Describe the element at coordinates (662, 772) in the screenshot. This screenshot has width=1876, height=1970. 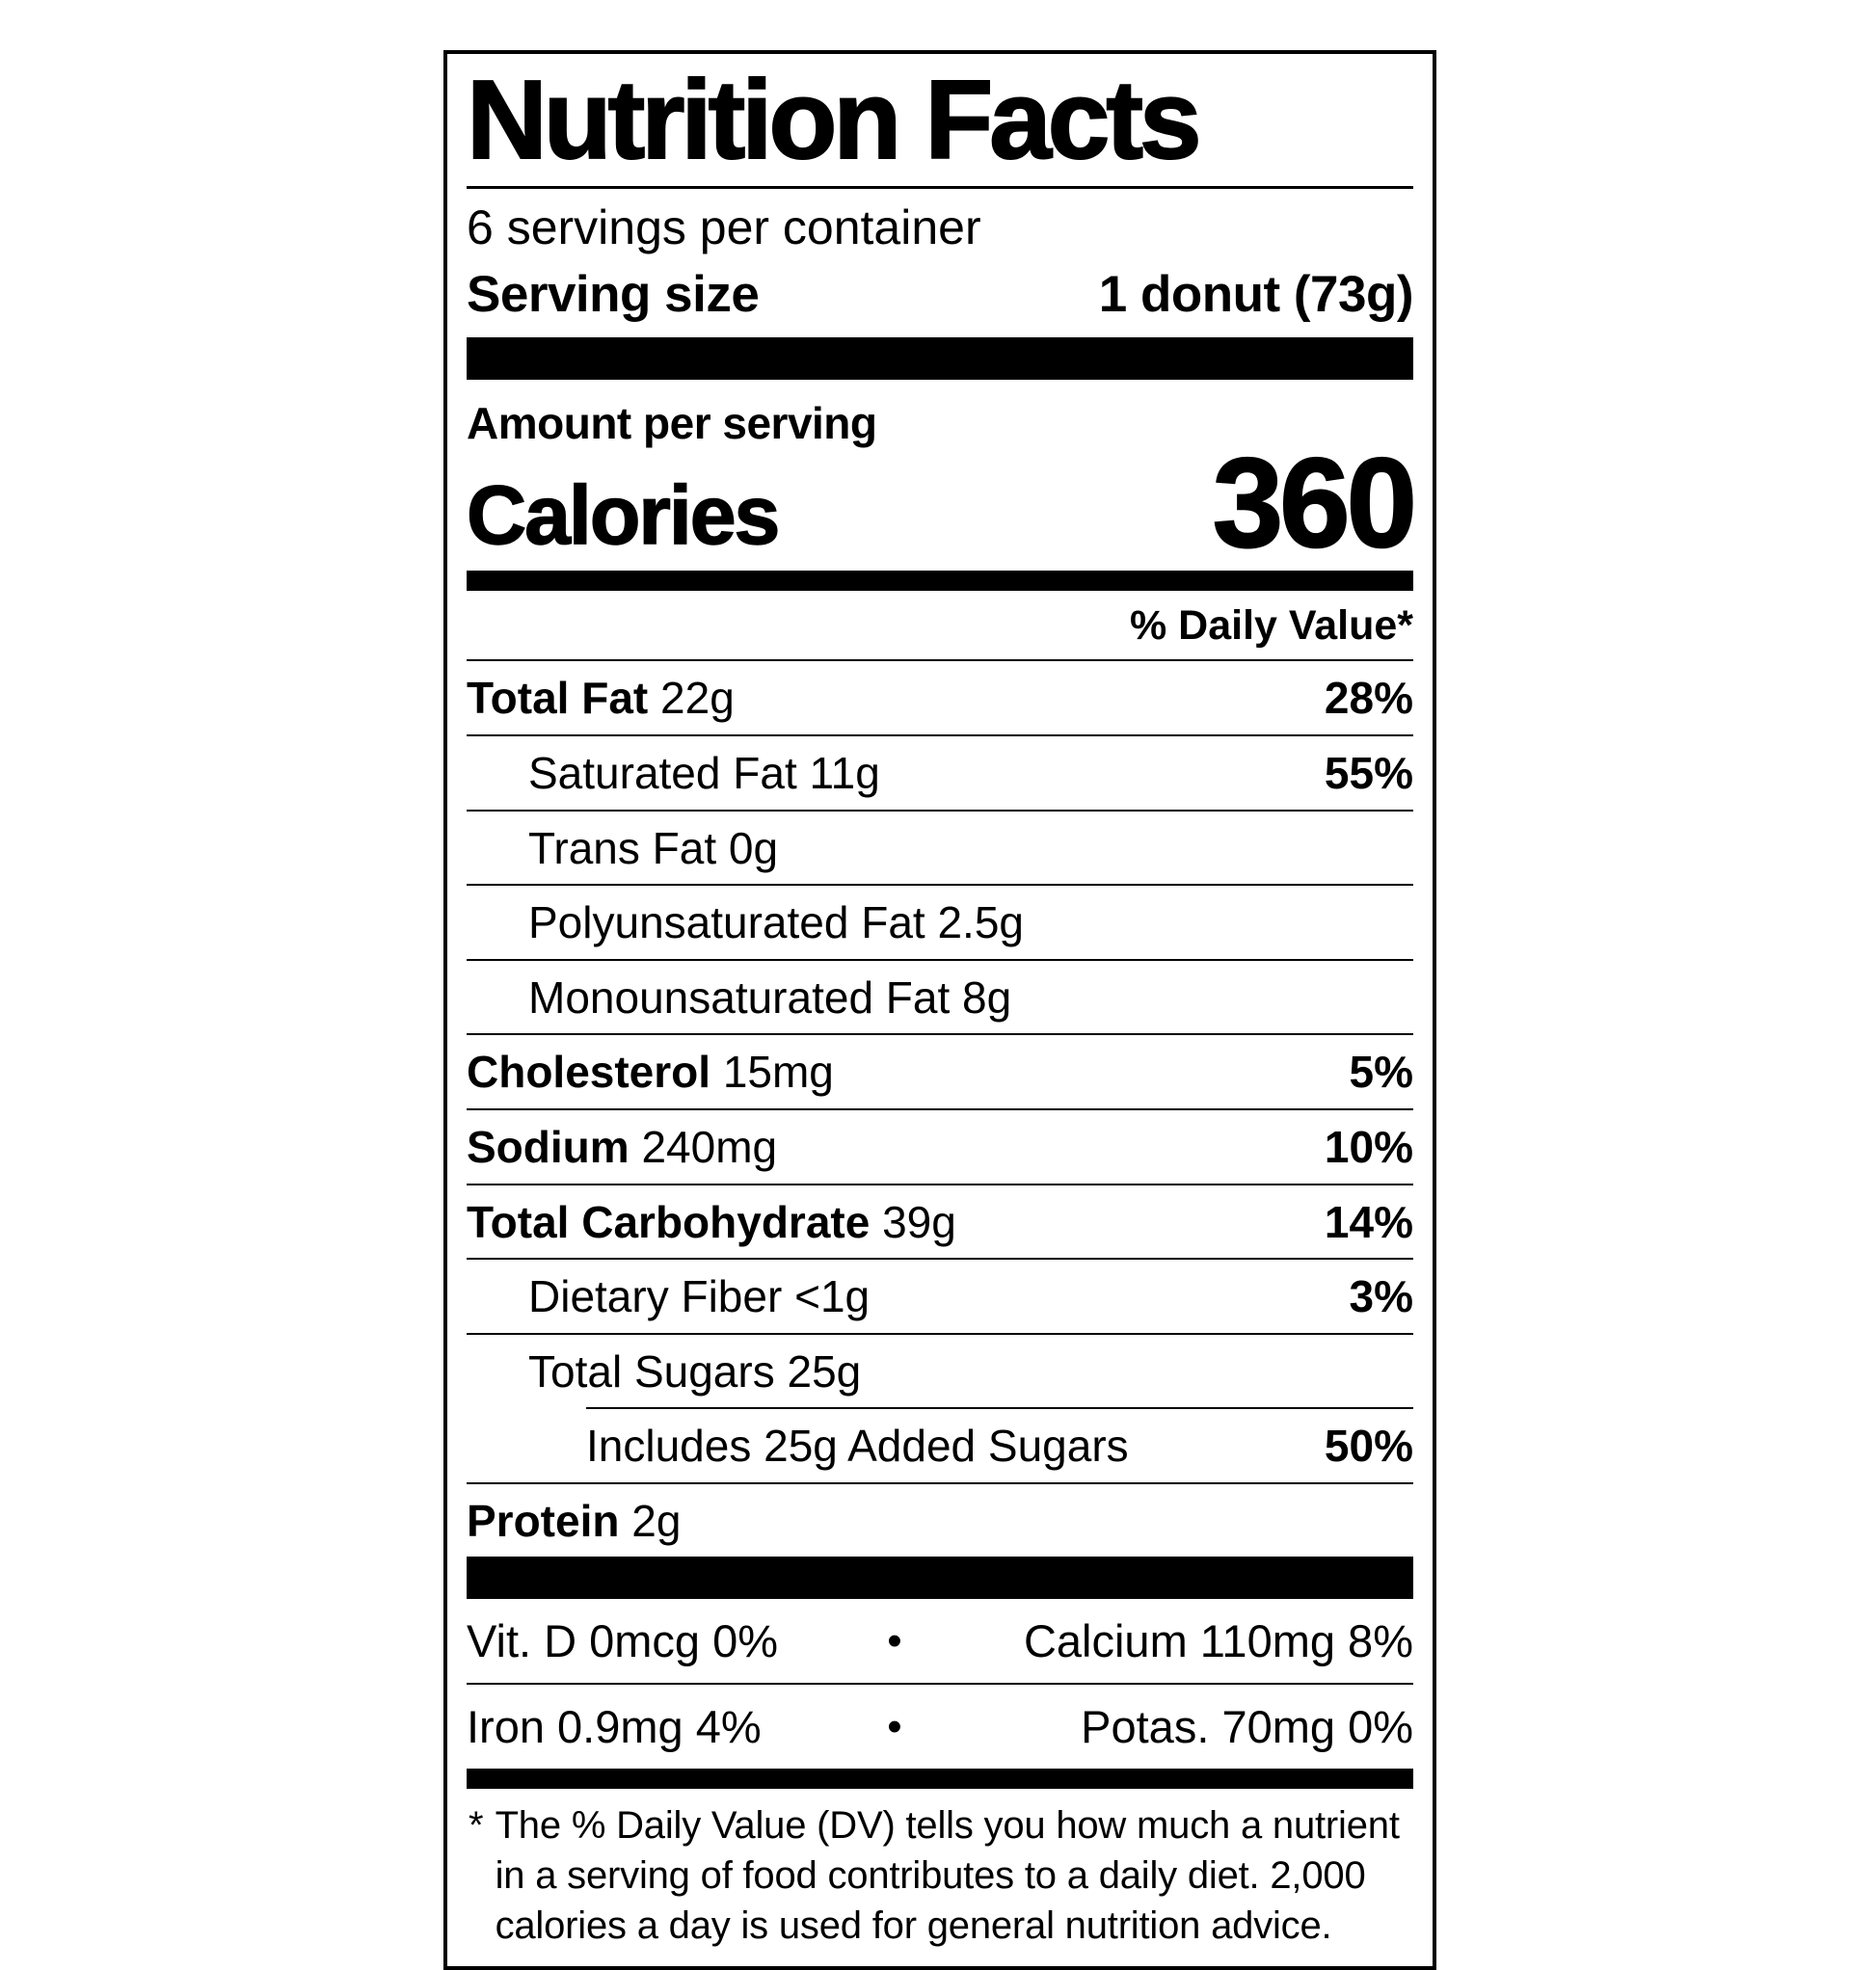
I see `nutrient-name: Saturated Fat` at that location.